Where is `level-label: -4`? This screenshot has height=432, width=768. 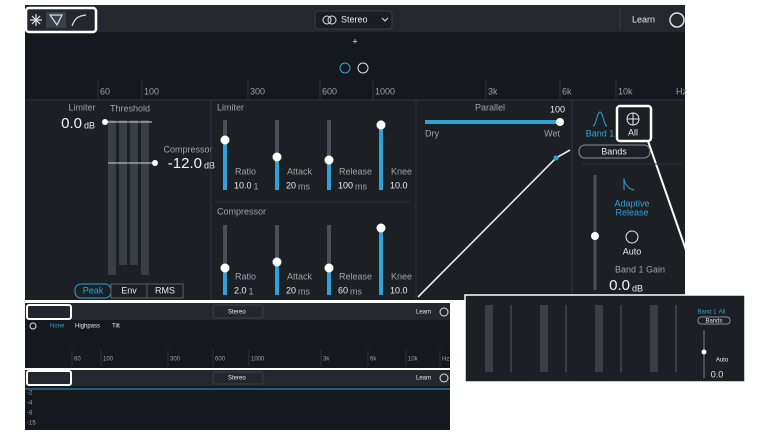 level-label: -4 is located at coordinates (30, 404).